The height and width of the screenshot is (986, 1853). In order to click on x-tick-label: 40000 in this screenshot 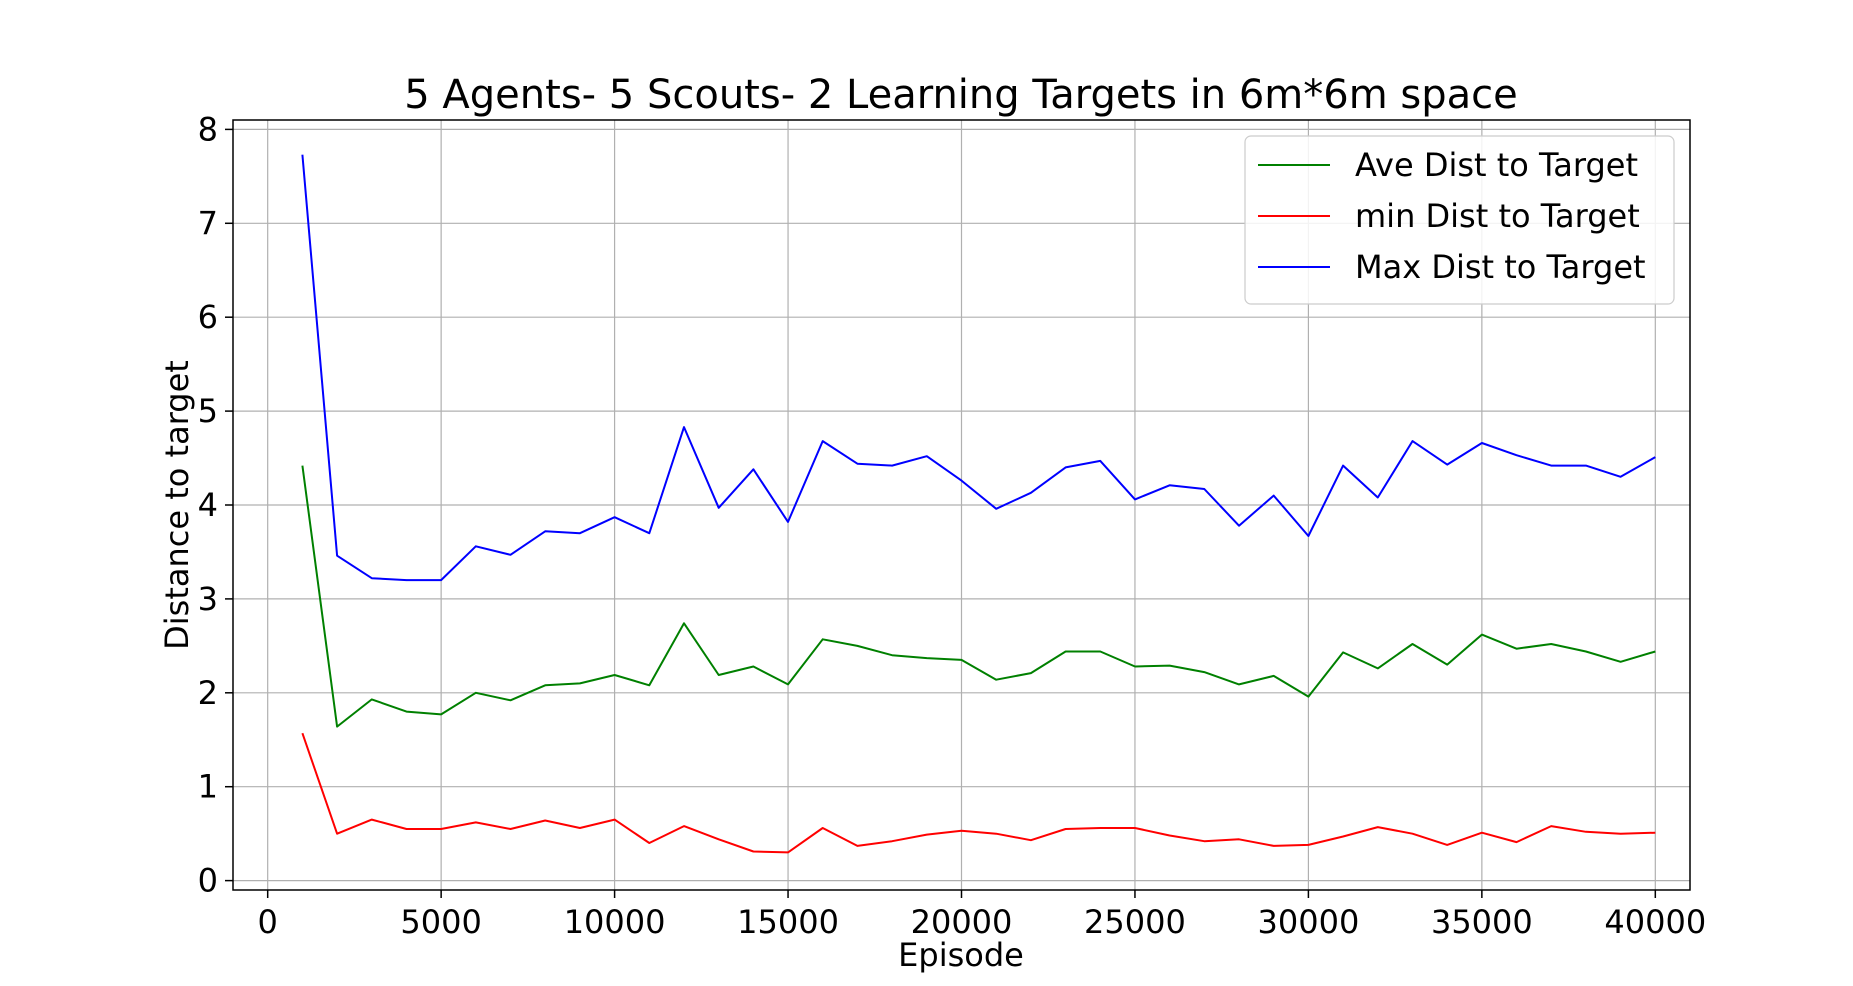, I will do `click(1655, 922)`.